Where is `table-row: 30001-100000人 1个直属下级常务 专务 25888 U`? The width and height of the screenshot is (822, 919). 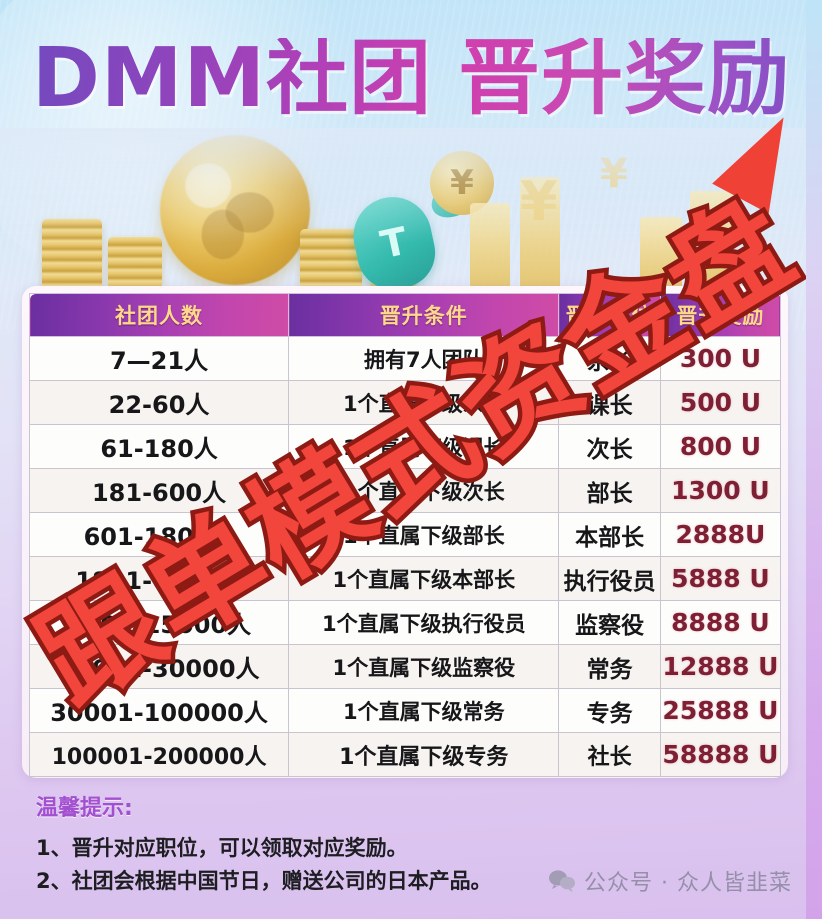 table-row: 30001-100000人 1个直属下级常务 专务 25888 U is located at coordinates (405, 710).